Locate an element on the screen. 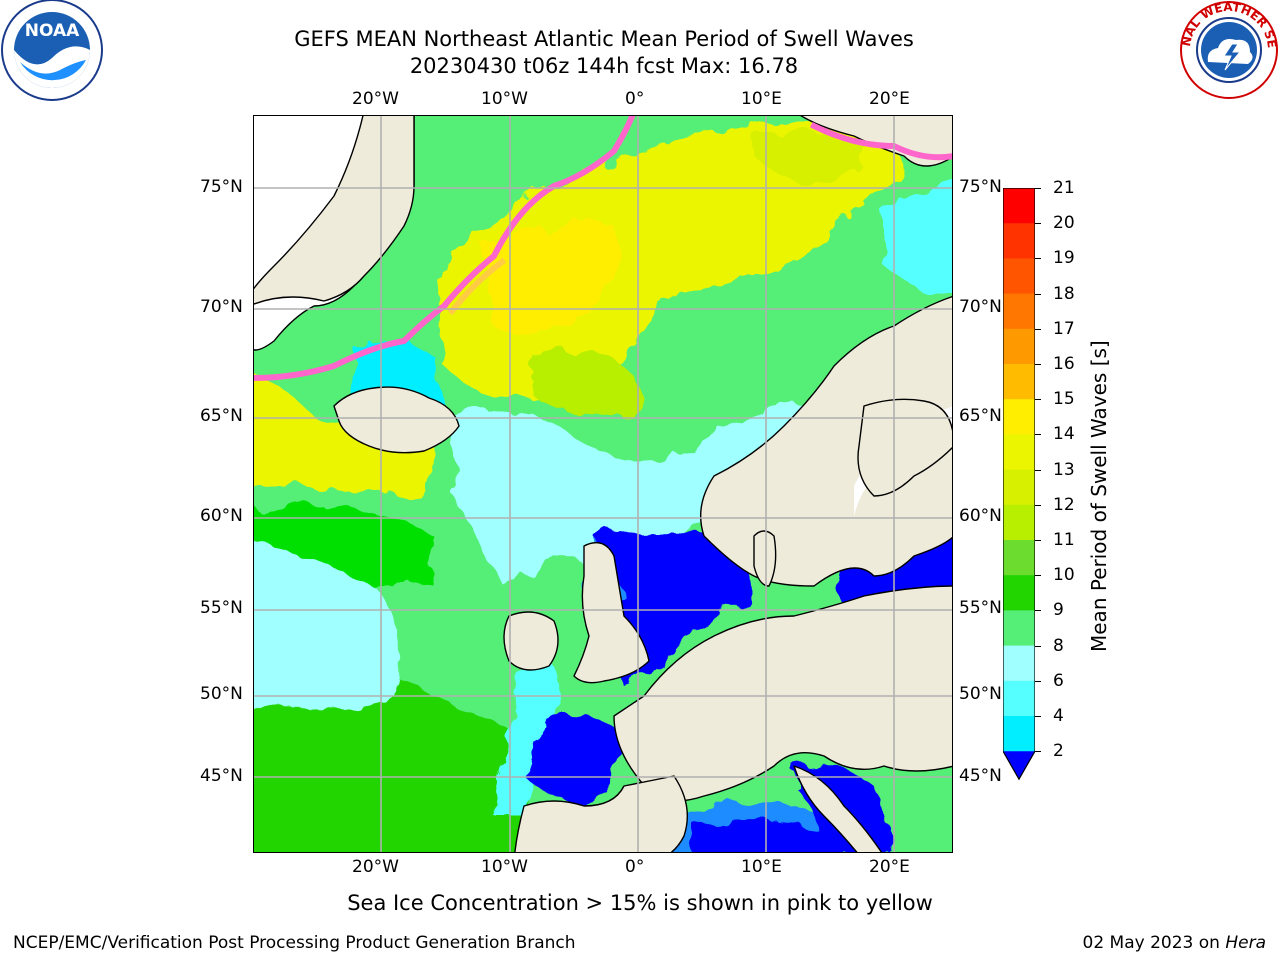 This screenshot has width=1280, height=960. lat-label-left-55n: 55°N is located at coordinates (221, 608).